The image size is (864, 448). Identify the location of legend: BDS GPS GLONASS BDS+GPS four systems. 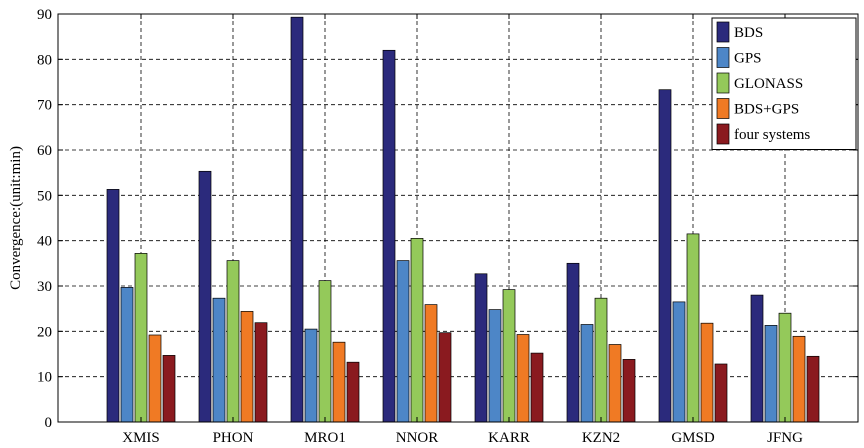
(784, 83).